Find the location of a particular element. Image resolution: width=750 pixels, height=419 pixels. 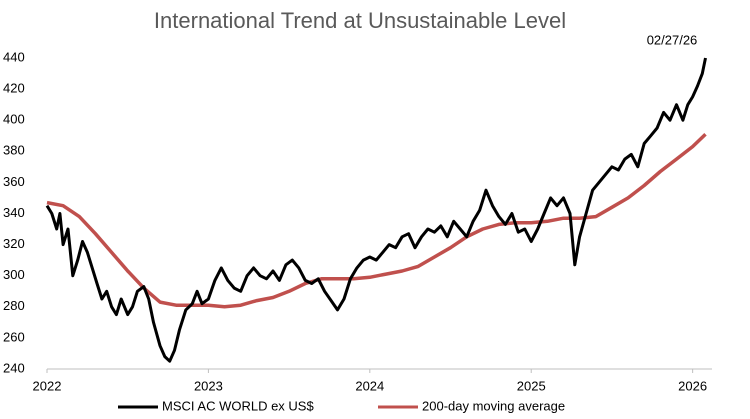

y-tick-label: 280 is located at coordinates (14, 305).